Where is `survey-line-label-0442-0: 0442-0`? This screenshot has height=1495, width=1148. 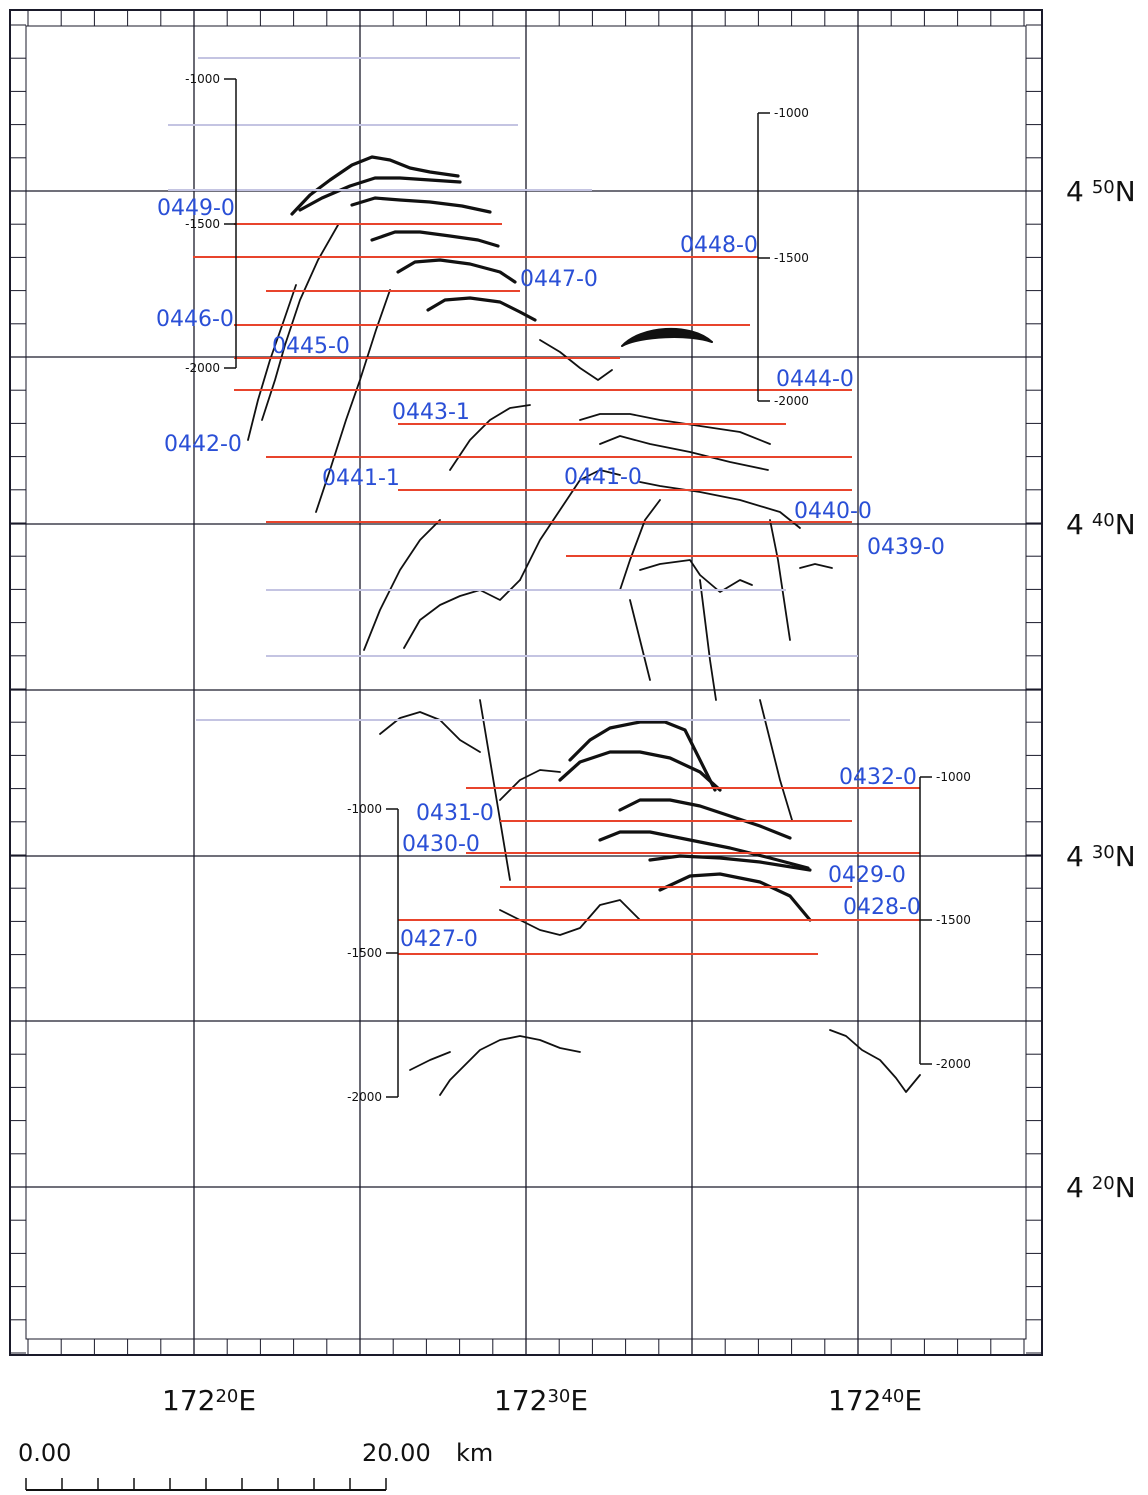 survey-line-label-0442-0: 0442-0 is located at coordinates (203, 444).